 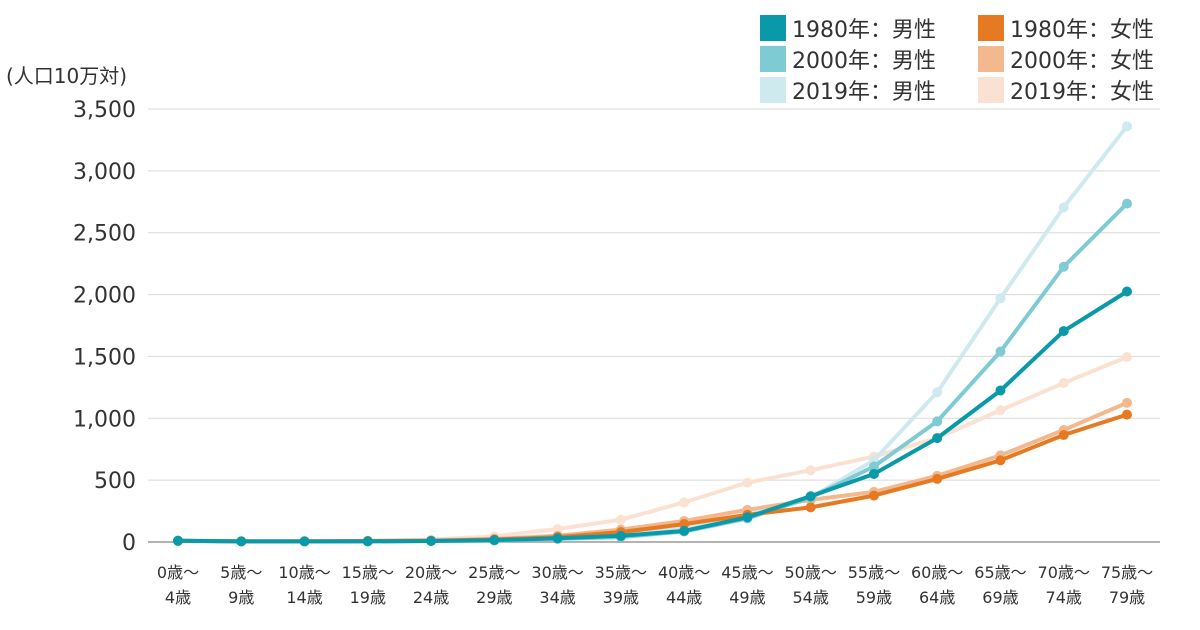 What do you see at coordinates (431, 585) in the screenshot?
I see `x-tick-label: 20歳～ 24歳` at bounding box center [431, 585].